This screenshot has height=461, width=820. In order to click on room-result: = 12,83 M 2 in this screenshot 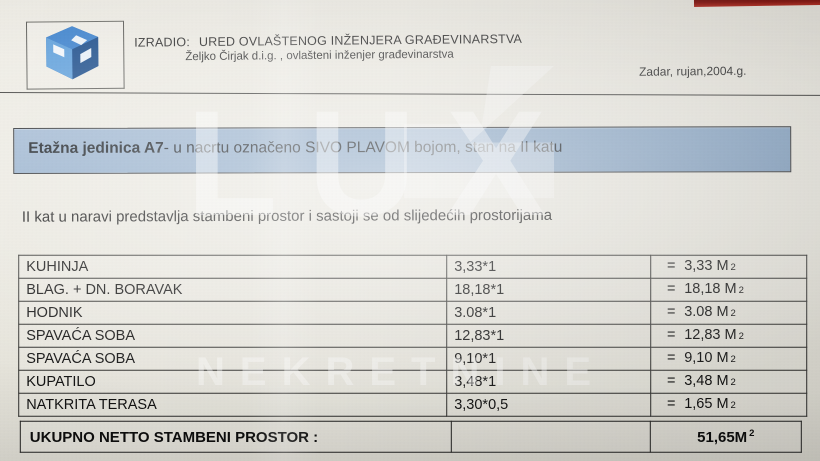, I will do `click(728, 336)`.